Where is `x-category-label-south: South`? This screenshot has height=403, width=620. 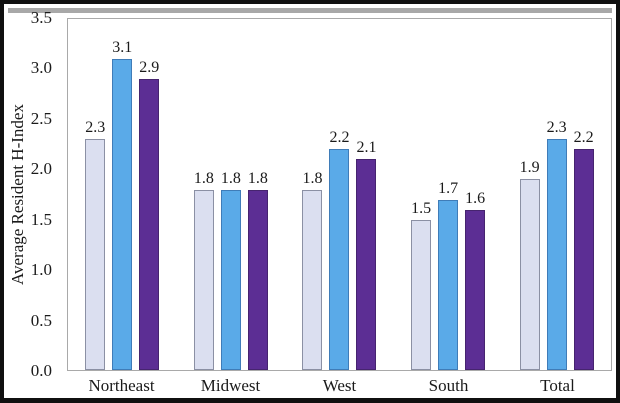 x-category-label-south: South is located at coordinates (448, 385).